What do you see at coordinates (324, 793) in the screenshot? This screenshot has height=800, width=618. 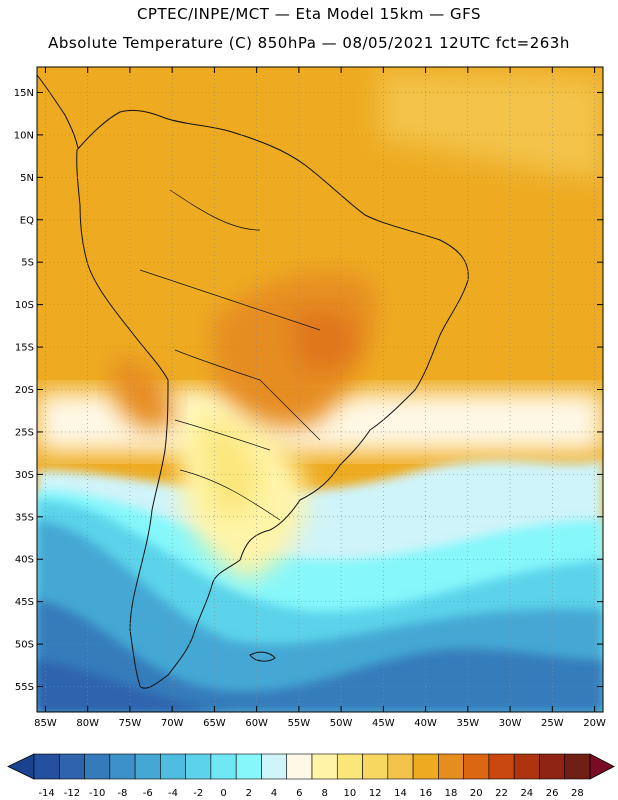 I see `colorbar-label: 8` at bounding box center [324, 793].